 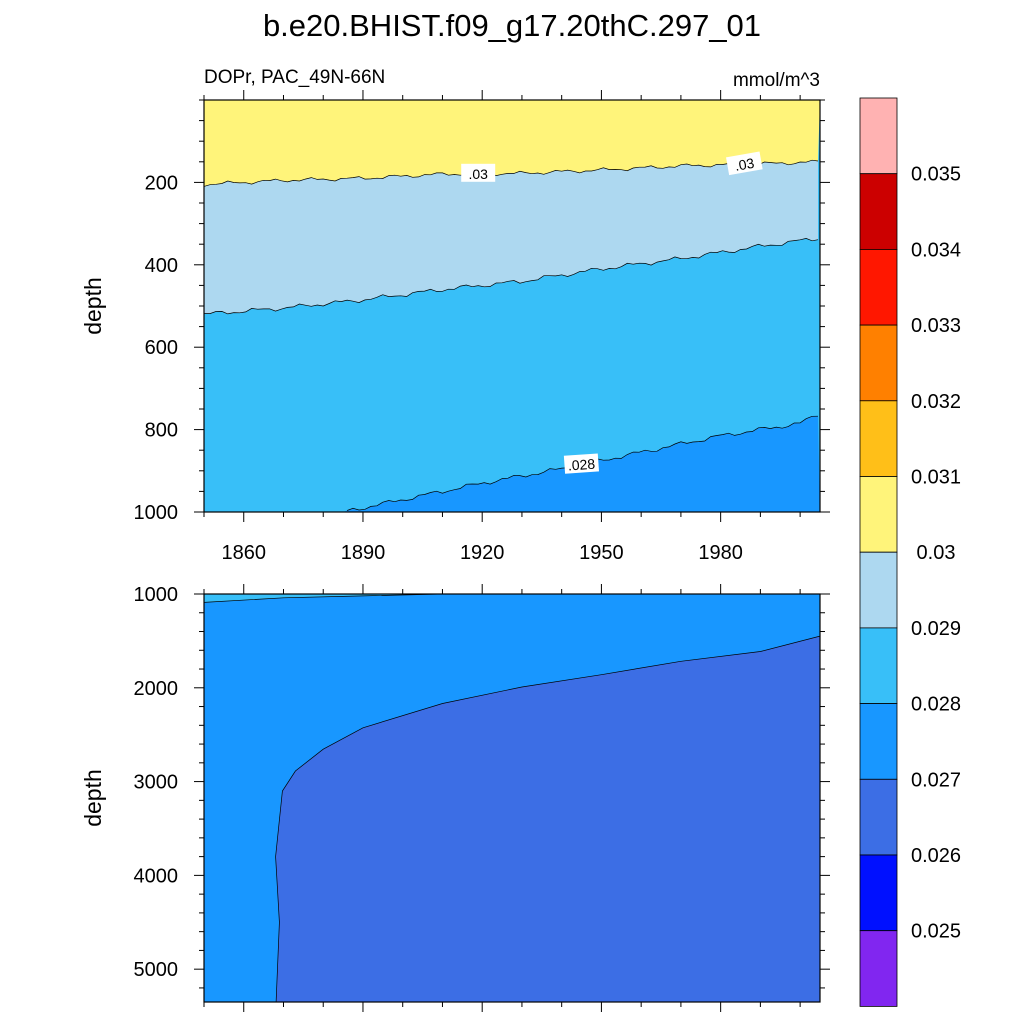 I want to click on lower-ytick-labels: 1000 2000 3000 4000 5000, so click(x=156, y=782).